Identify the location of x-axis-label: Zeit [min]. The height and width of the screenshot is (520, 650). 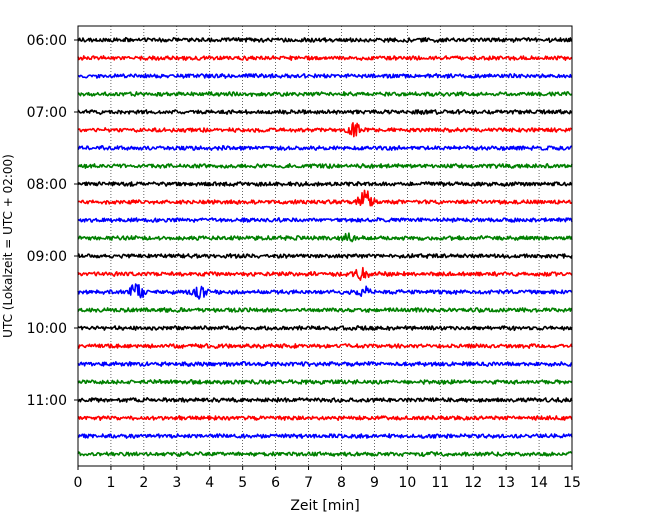
(324, 506).